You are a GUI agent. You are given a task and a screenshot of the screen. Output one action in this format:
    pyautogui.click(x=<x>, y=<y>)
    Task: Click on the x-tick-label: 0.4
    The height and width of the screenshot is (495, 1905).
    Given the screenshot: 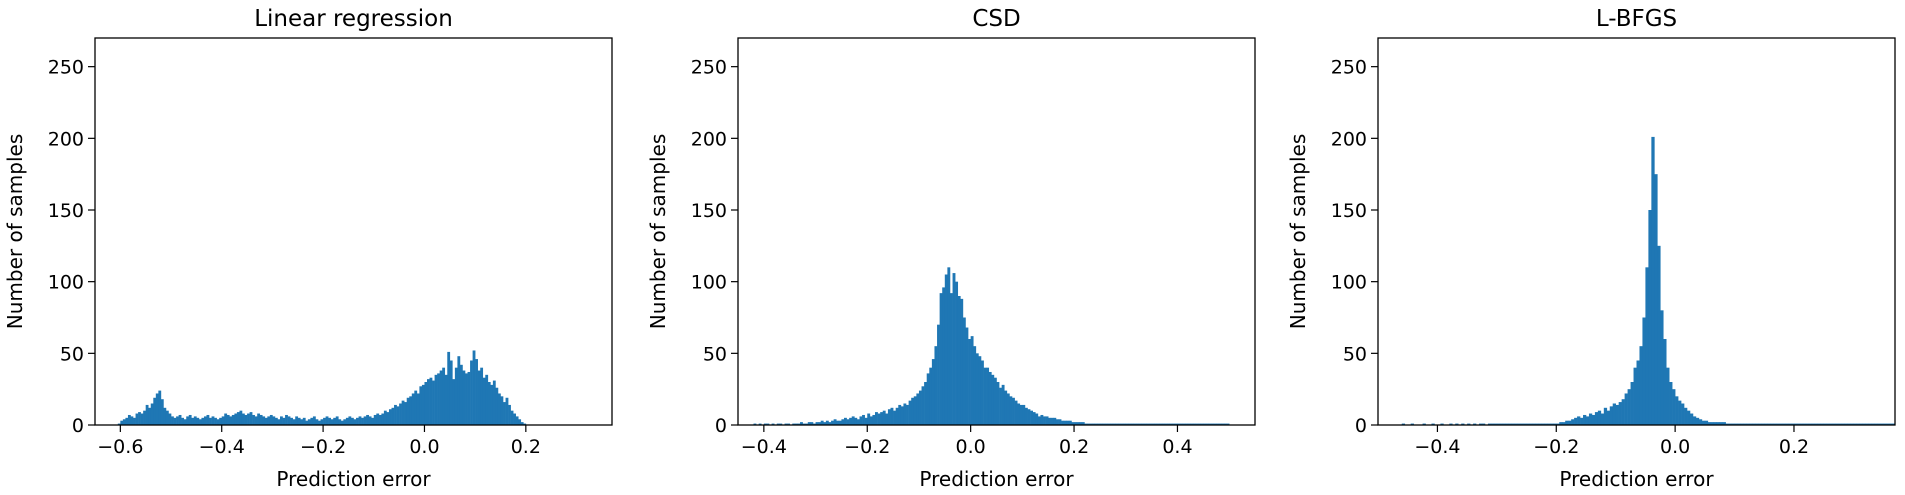 What is the action you would take?
    pyautogui.click(x=1177, y=447)
    